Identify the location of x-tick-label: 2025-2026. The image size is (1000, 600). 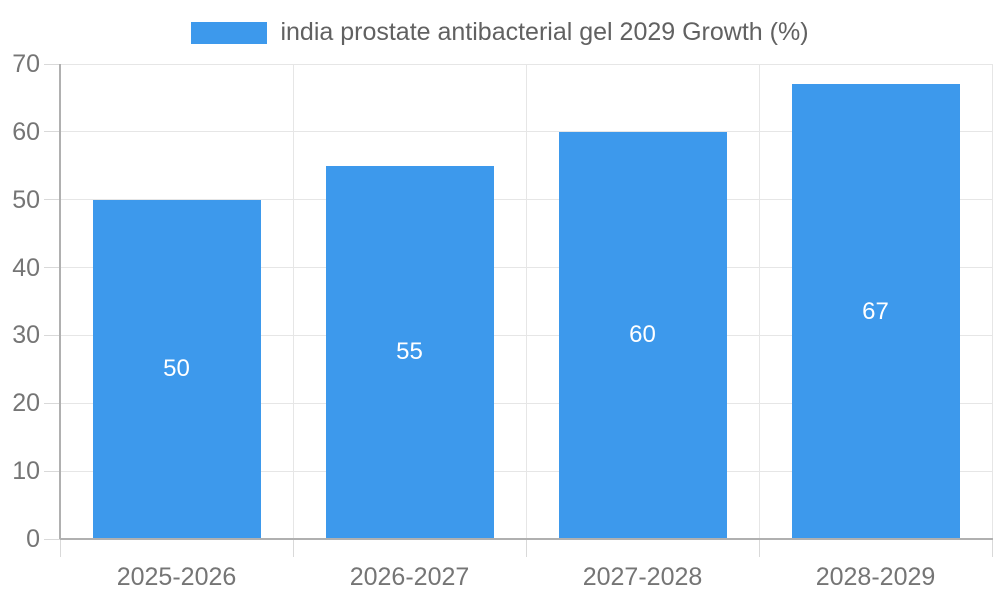
(176, 577).